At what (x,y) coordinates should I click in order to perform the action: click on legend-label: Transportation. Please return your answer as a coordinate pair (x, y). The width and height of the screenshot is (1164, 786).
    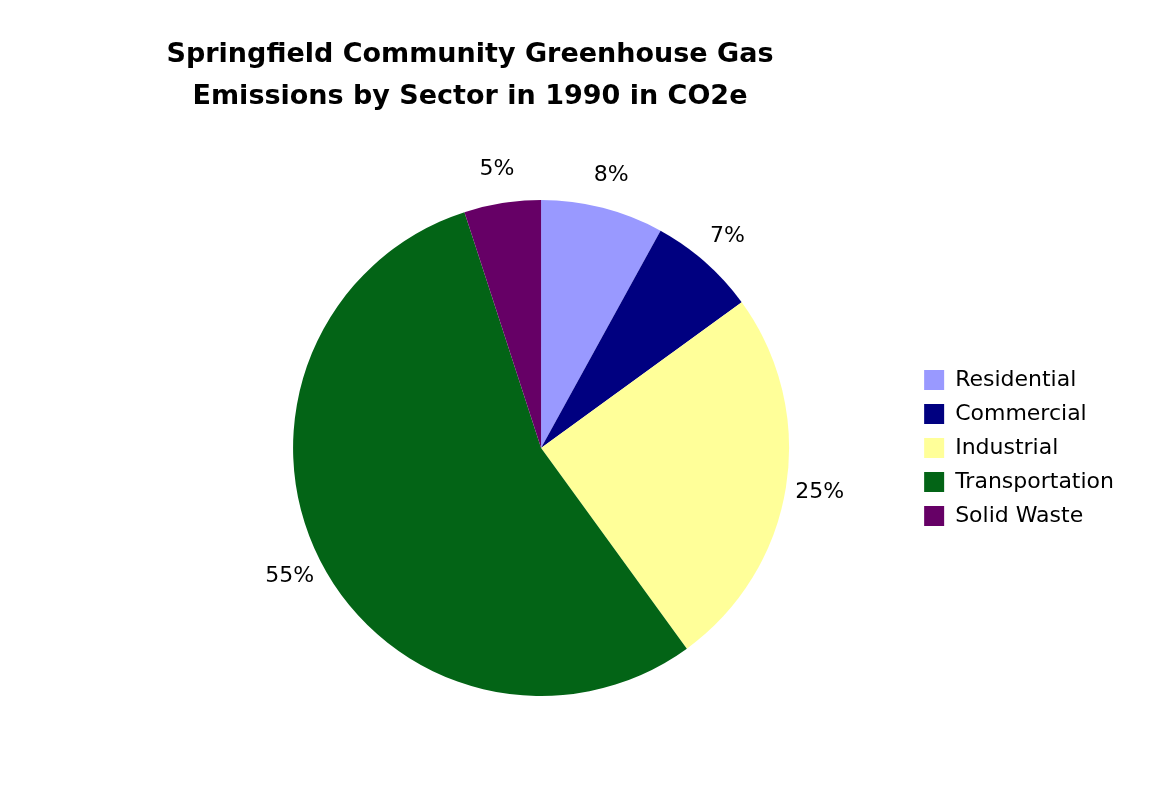
    Looking at the image, I should click on (1034, 480).